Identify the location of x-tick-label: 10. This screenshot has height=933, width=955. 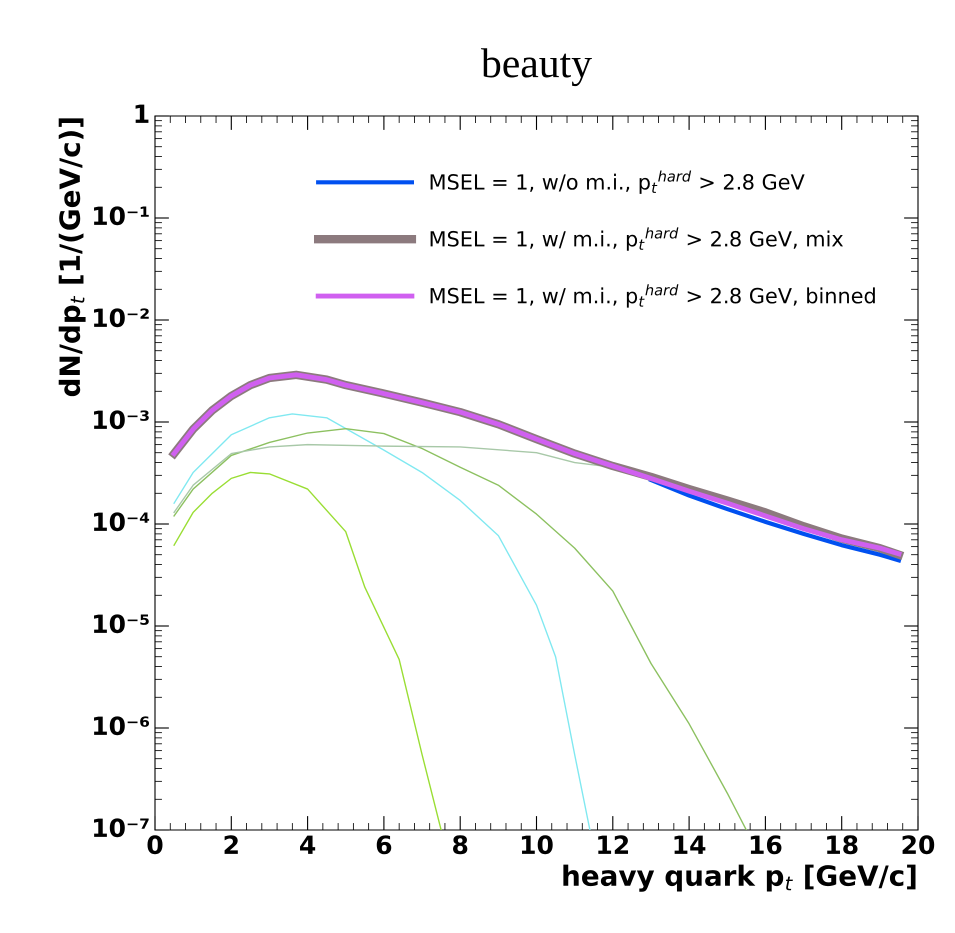
(537, 844).